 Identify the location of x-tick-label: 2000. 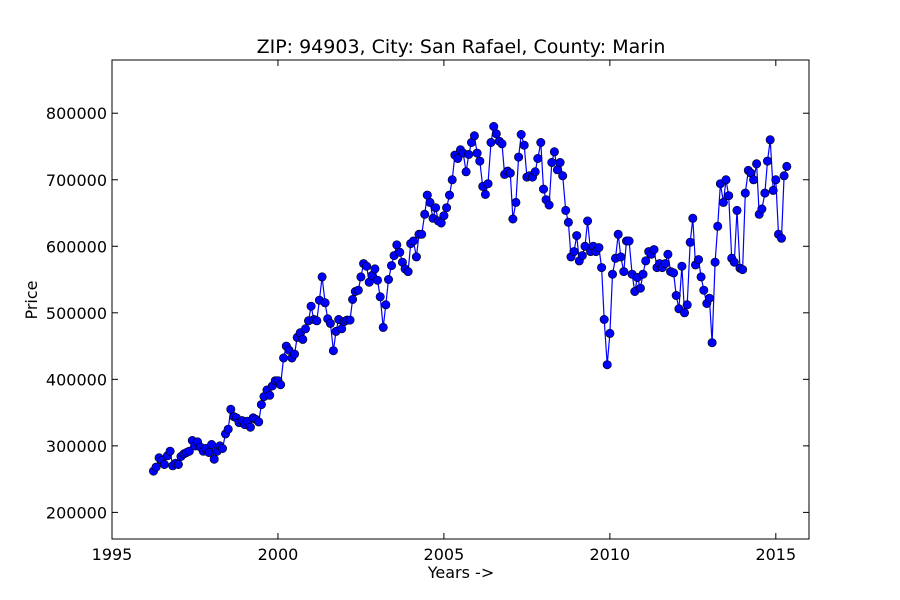
(278, 554).